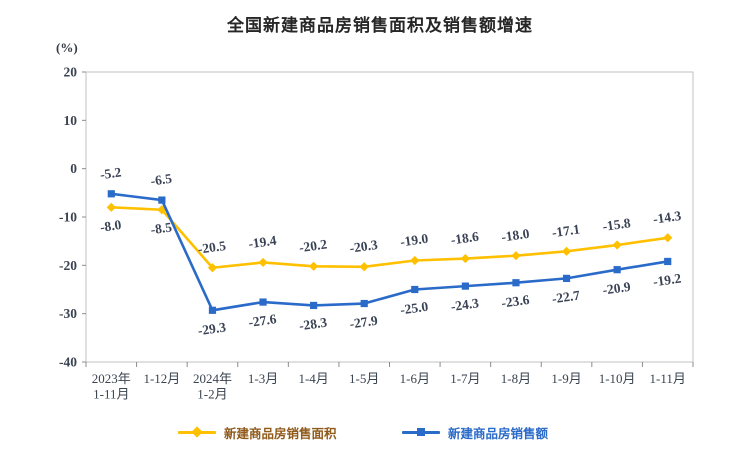  I want to click on y-axis-tick-label: -10, so click(68, 217).